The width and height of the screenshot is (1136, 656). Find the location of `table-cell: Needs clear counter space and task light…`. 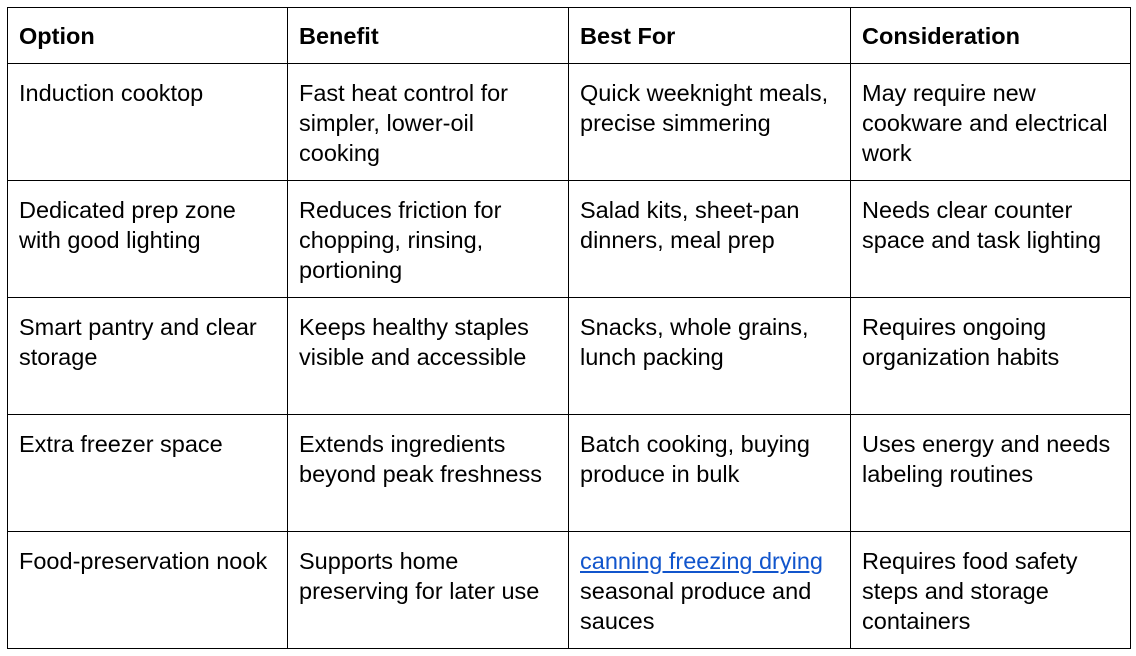

table-cell: Needs clear counter space and task light… is located at coordinates (990, 239).